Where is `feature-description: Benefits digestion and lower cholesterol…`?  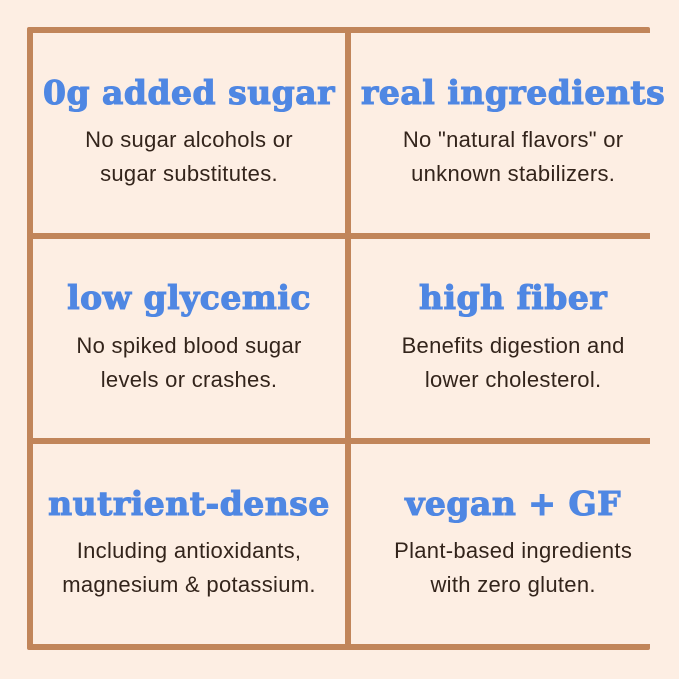
feature-description: Benefits digestion and lower cholesterol… is located at coordinates (513, 363).